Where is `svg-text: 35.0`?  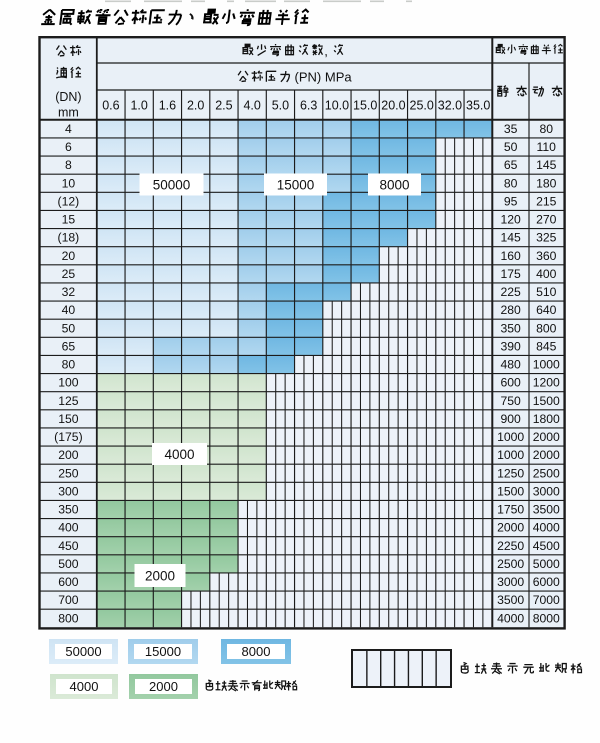
svg-text: 35.0 is located at coordinates (478, 105).